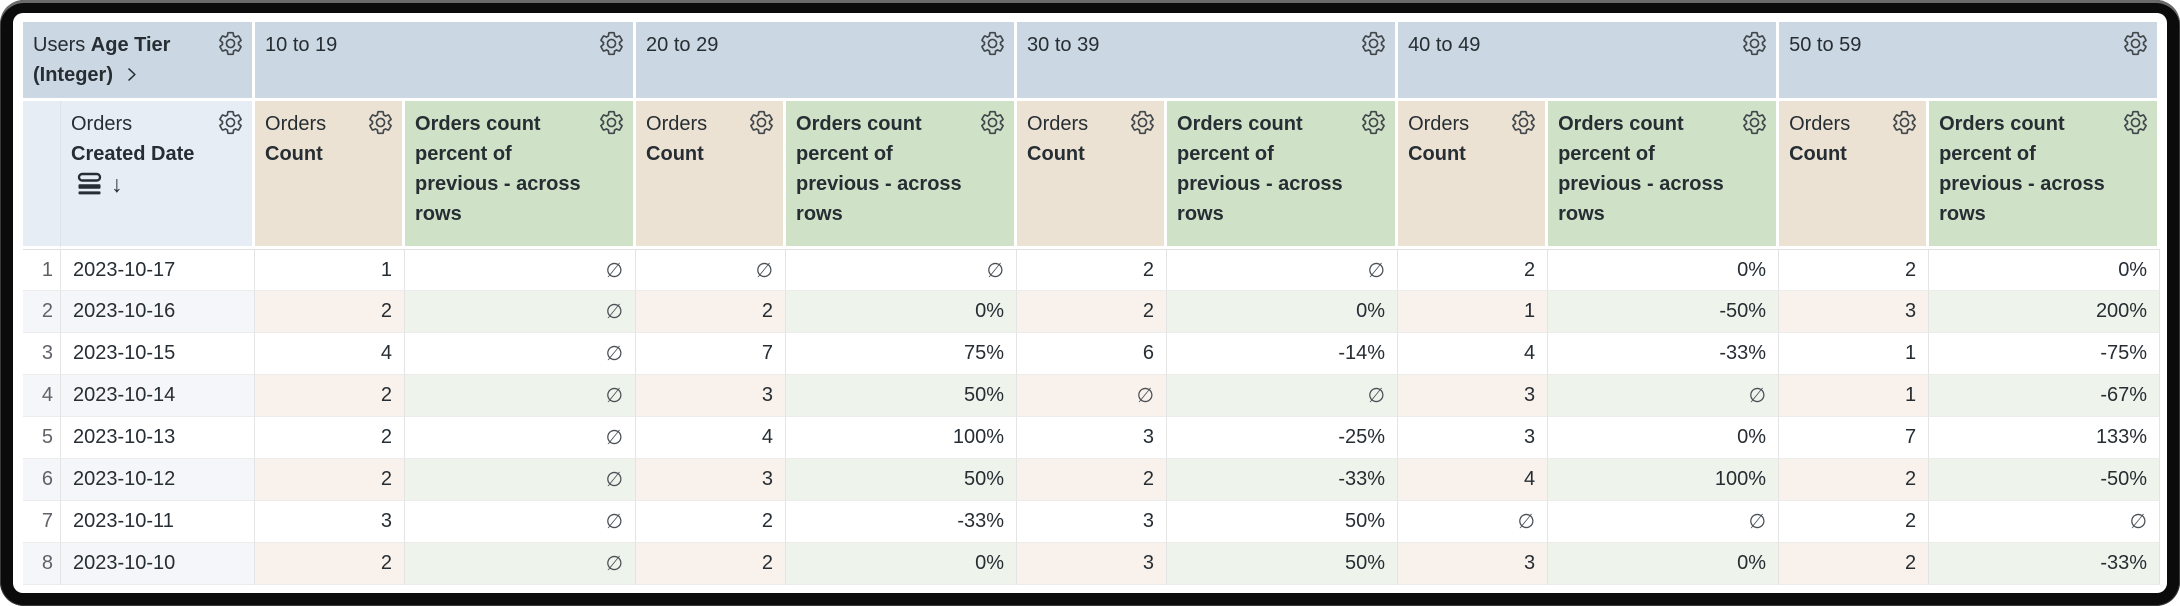 Image resolution: width=2180 pixels, height=606 pixels. What do you see at coordinates (1092, 354) in the screenshot?
I see `orders-count-cell: 6` at bounding box center [1092, 354].